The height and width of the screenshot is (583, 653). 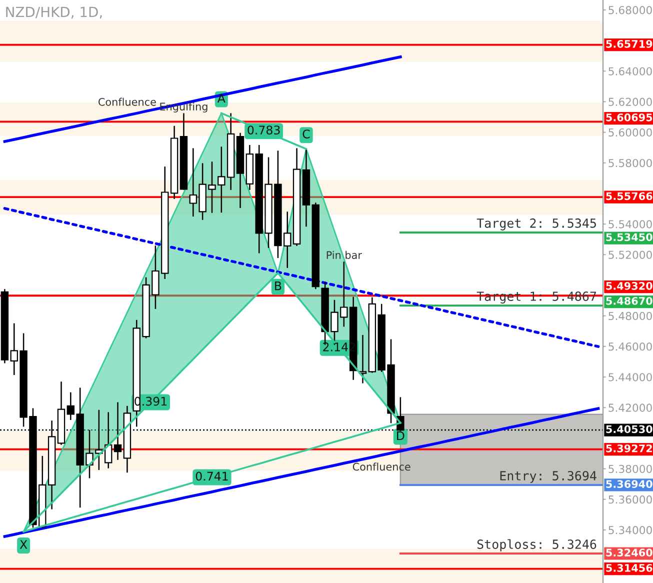 What do you see at coordinates (630, 377) in the screenshot?
I see `y-tick-label: 5.44000` at bounding box center [630, 377].